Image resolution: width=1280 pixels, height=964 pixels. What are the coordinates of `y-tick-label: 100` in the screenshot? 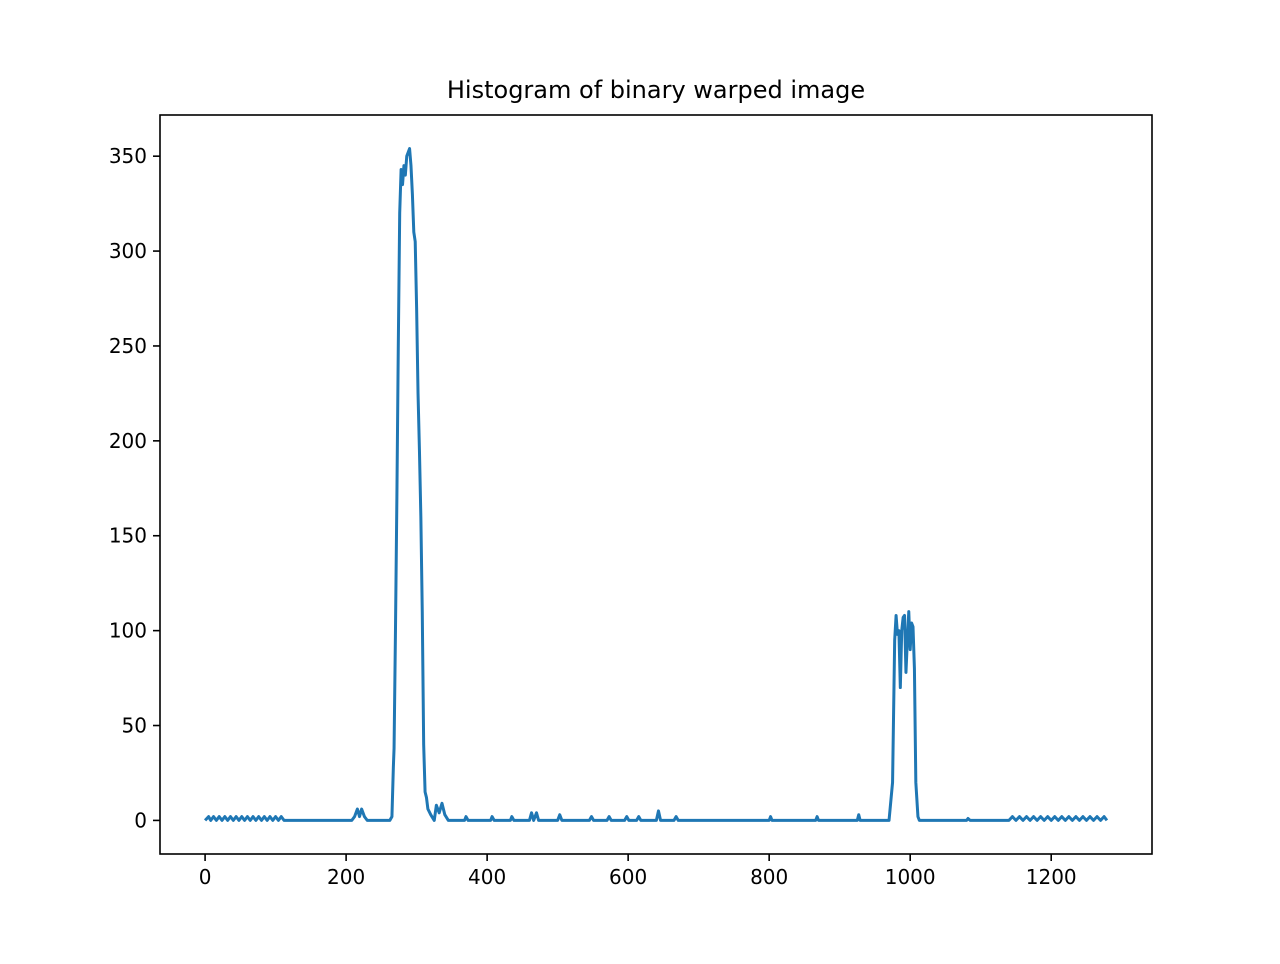 It's located at (128, 631).